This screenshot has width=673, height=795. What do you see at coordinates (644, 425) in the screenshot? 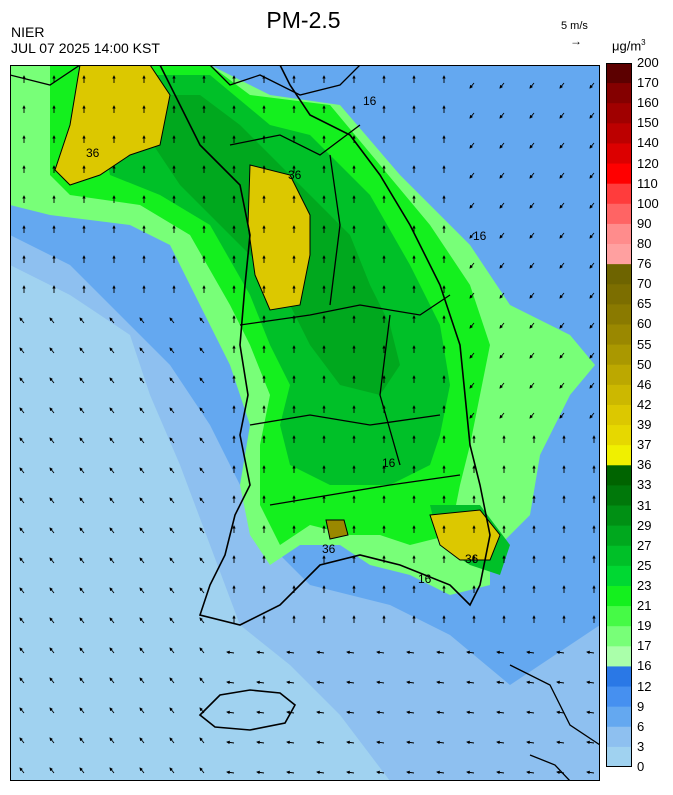
I see `legend-label: 39` at bounding box center [644, 425].